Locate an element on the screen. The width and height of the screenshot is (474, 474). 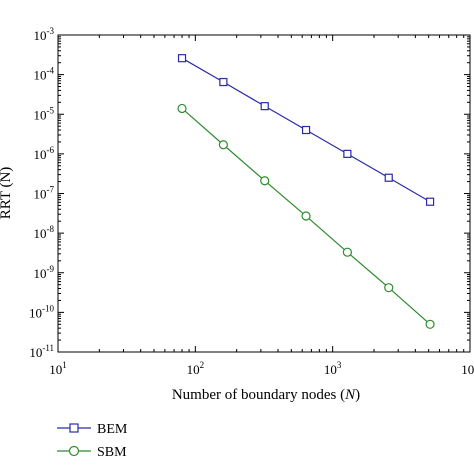
y-tick-label: 10⁻⁶ is located at coordinates (44, 153).